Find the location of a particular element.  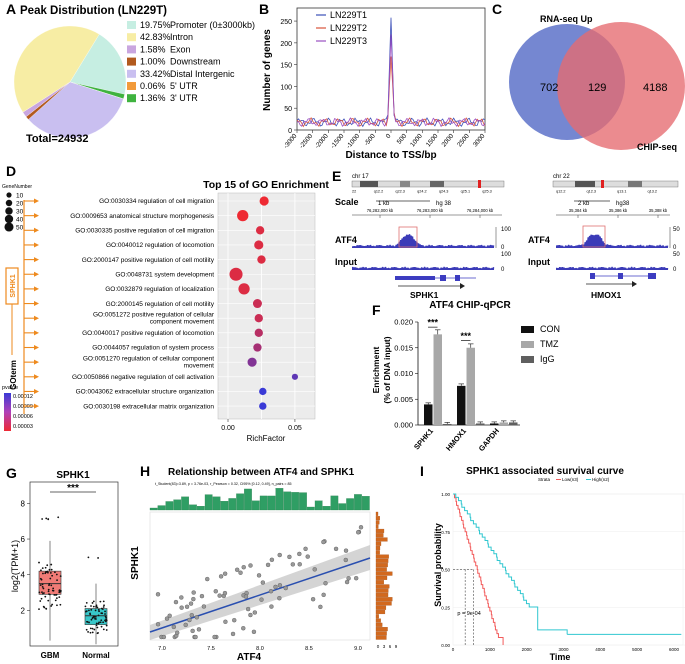

survival-curve is located at coordinates (510, 564).